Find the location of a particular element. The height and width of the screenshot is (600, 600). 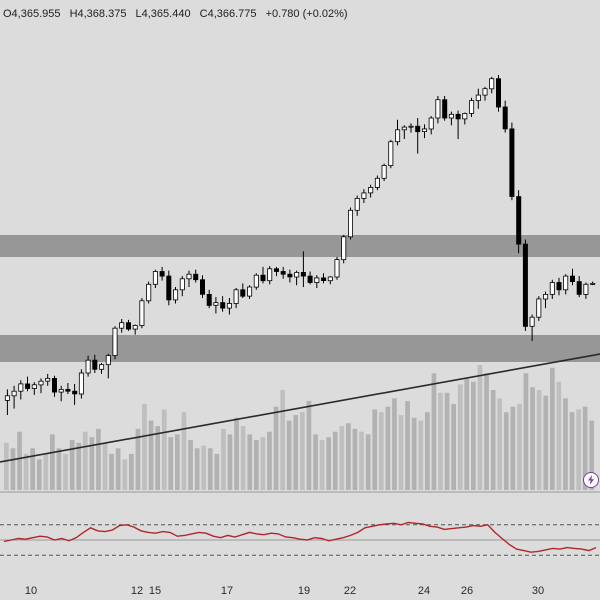

x-tick-label: 17 is located at coordinates (227, 591).